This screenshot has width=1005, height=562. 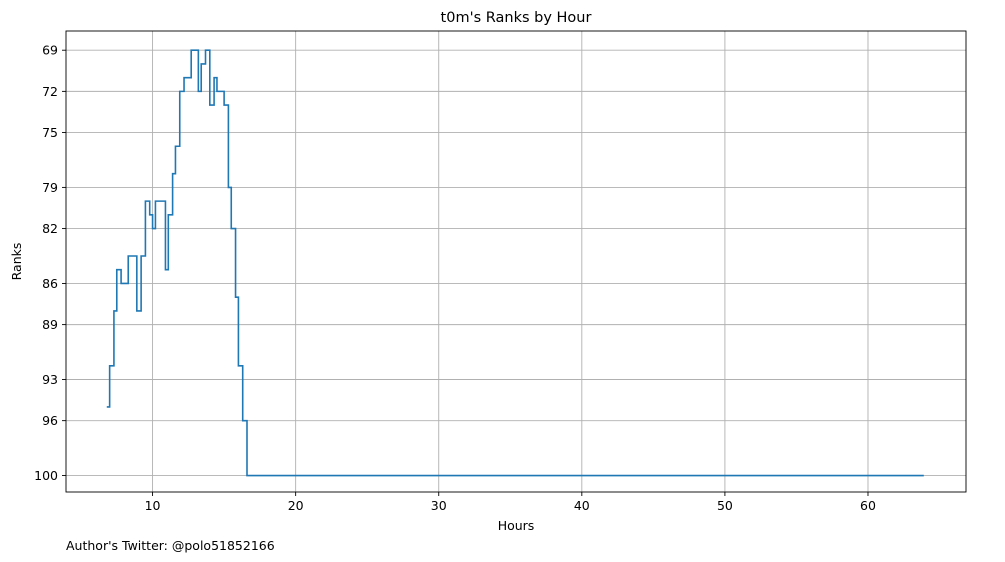 I want to click on y-tick-label: 93, so click(x=50, y=379).